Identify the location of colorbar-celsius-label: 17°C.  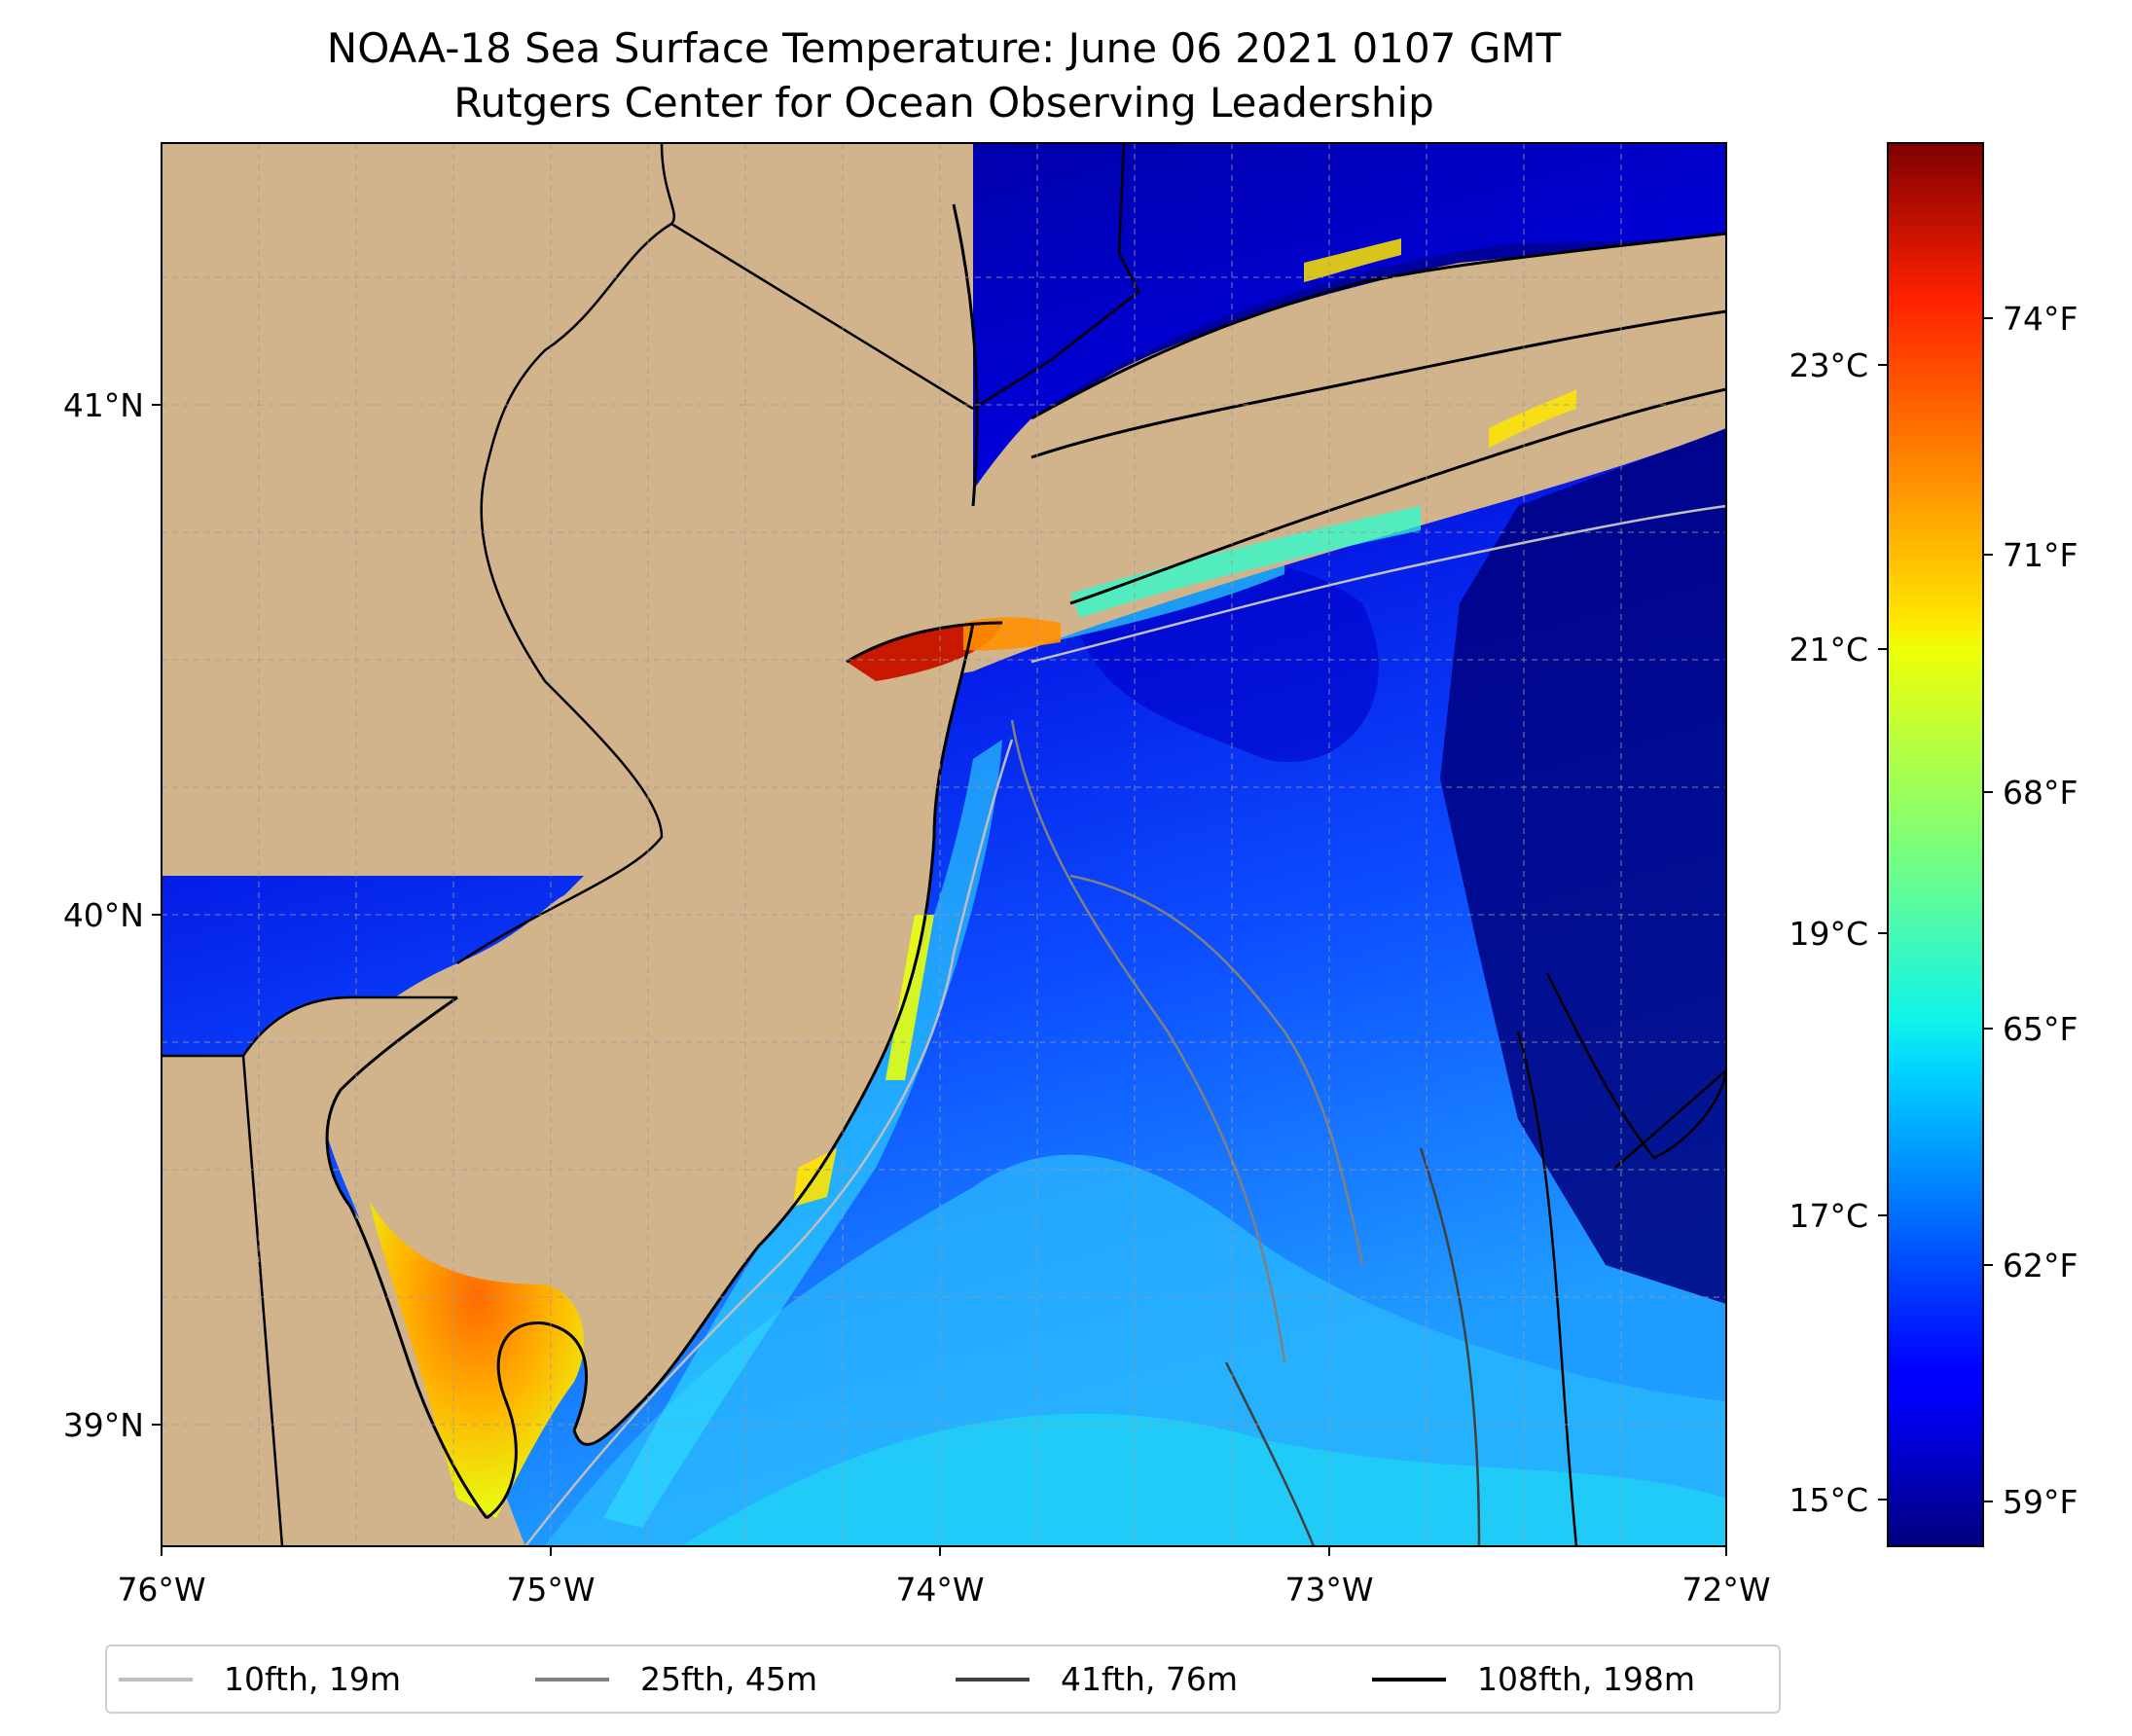
(1828, 1216).